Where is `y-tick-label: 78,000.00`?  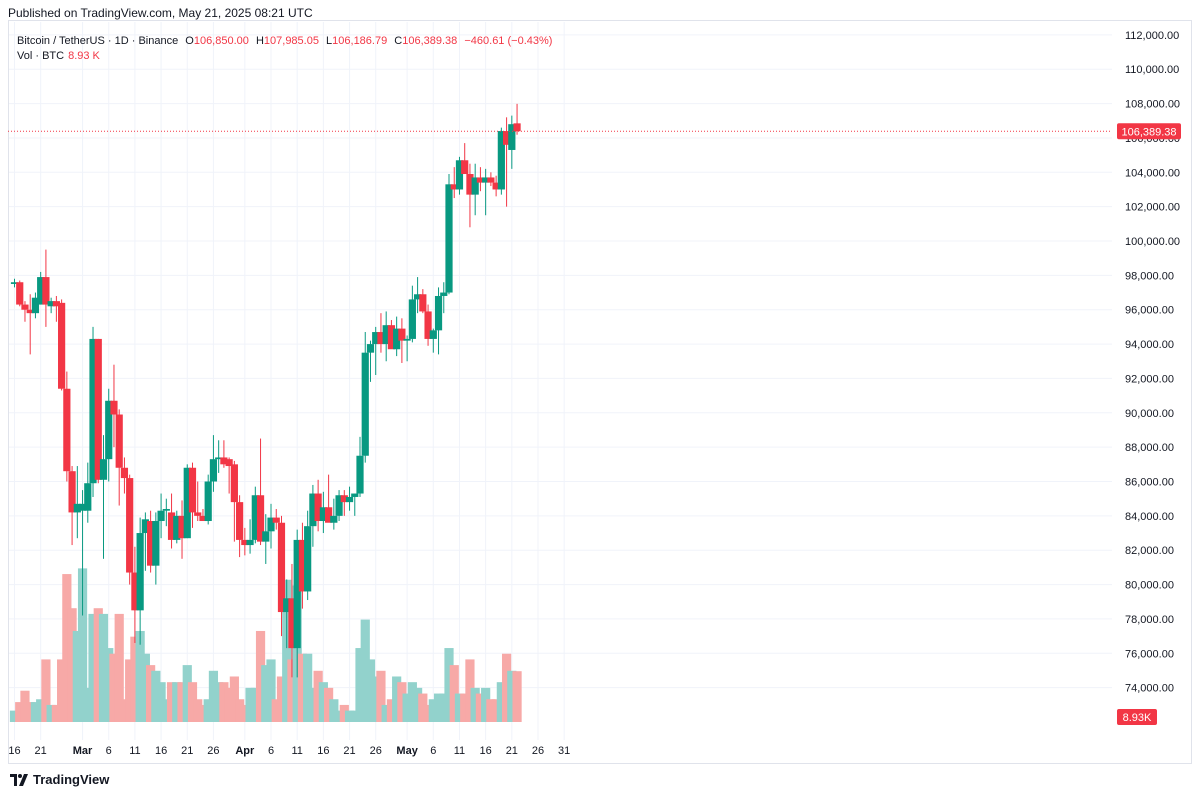
y-tick-label: 78,000.00 is located at coordinates (1149, 620).